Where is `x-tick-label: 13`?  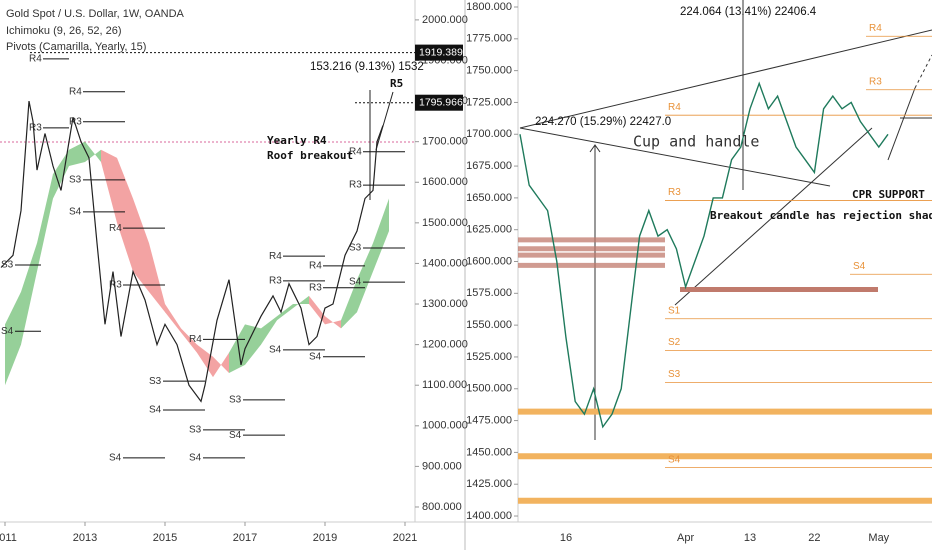 x-tick-label: 13 is located at coordinates (750, 538).